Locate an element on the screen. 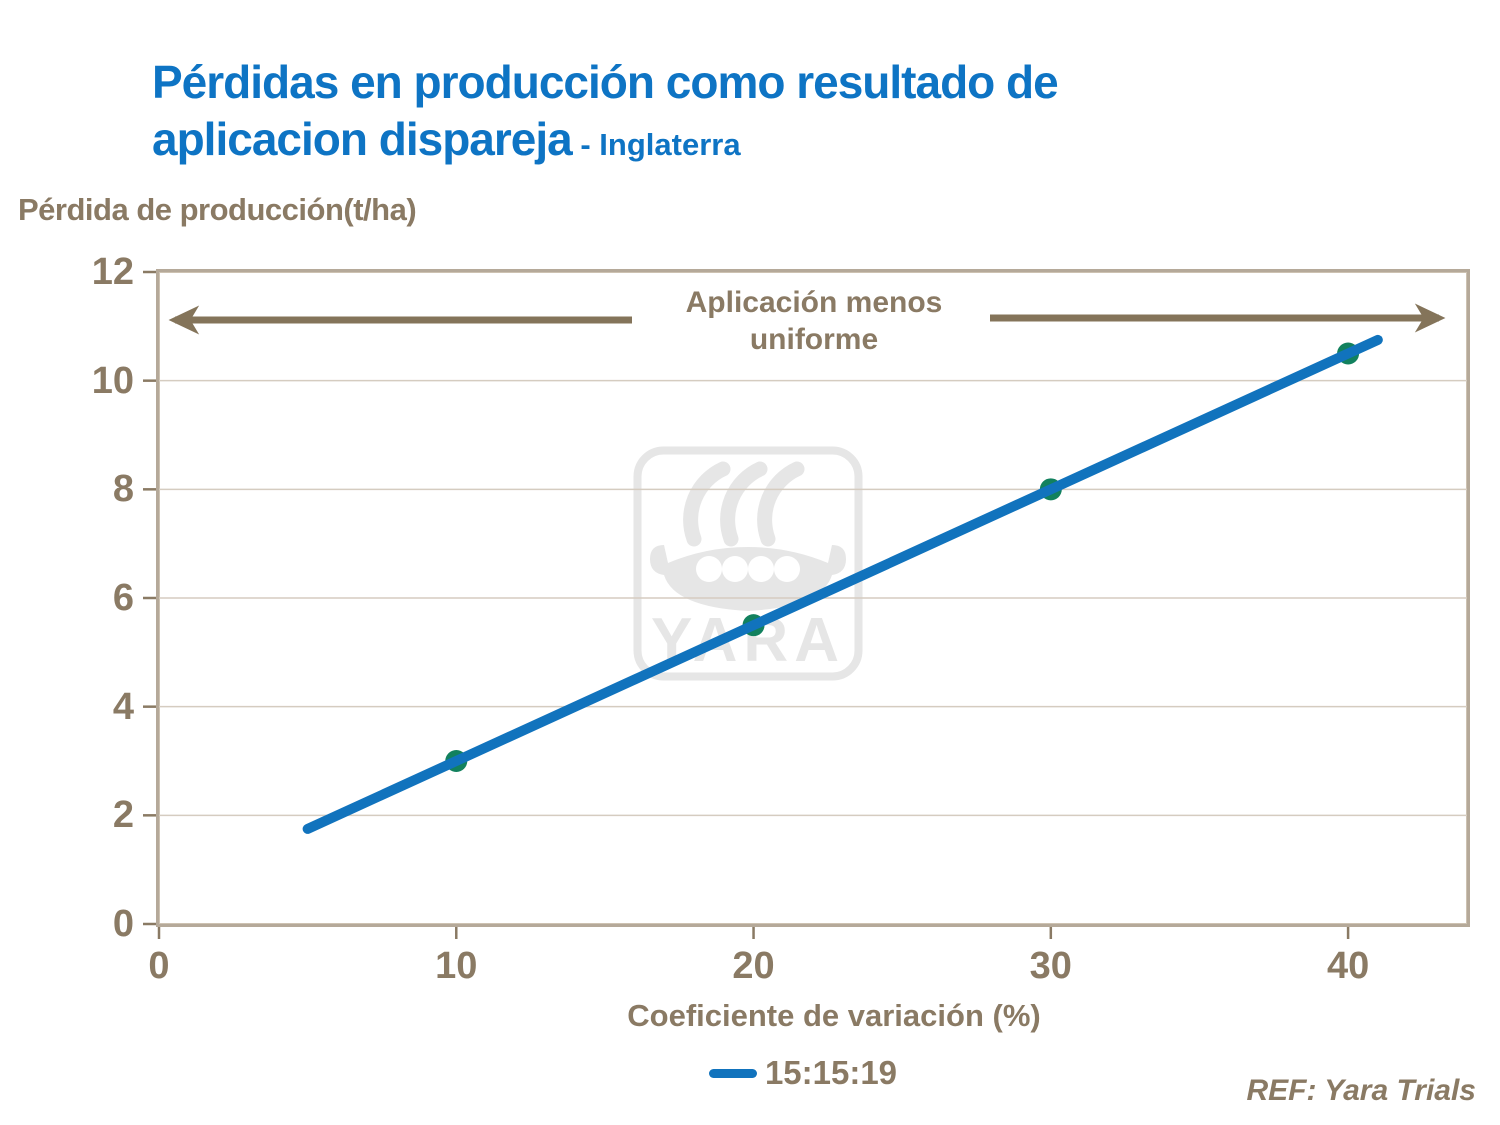 This screenshot has width=1500, height=1125. watermark-text: YARA is located at coordinates (748, 640).